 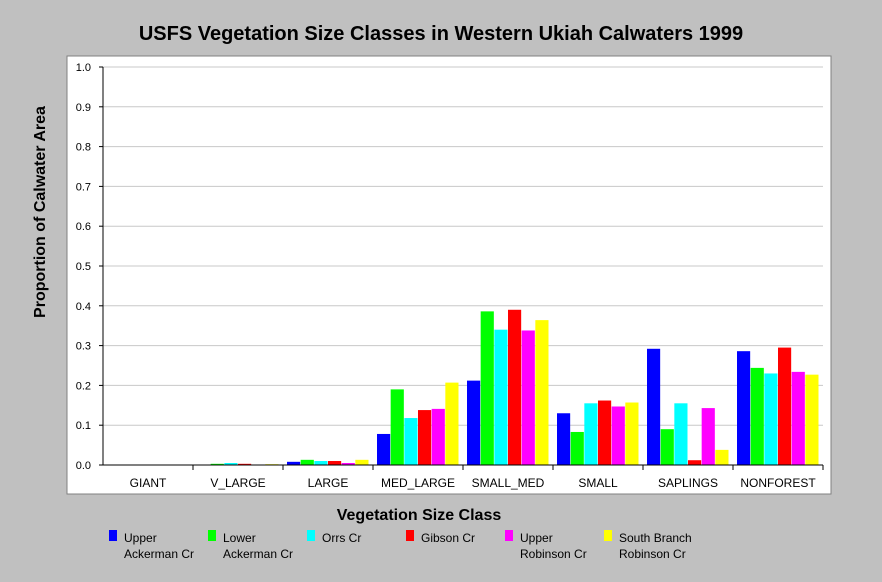 I want to click on y-tick-label: 1.0, so click(x=83, y=68).